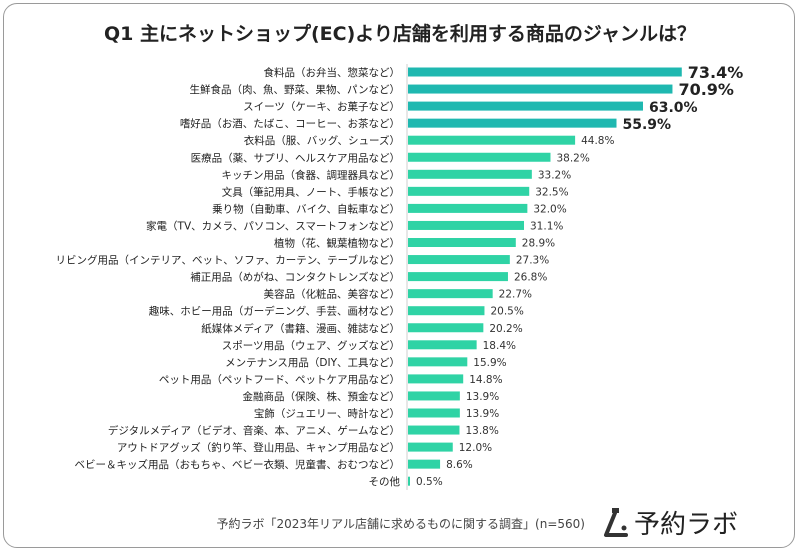  Describe the element at coordinates (322, 140) in the screenshot. I see `category-label: 衣料品（服、バッグ、シューズ）` at that location.